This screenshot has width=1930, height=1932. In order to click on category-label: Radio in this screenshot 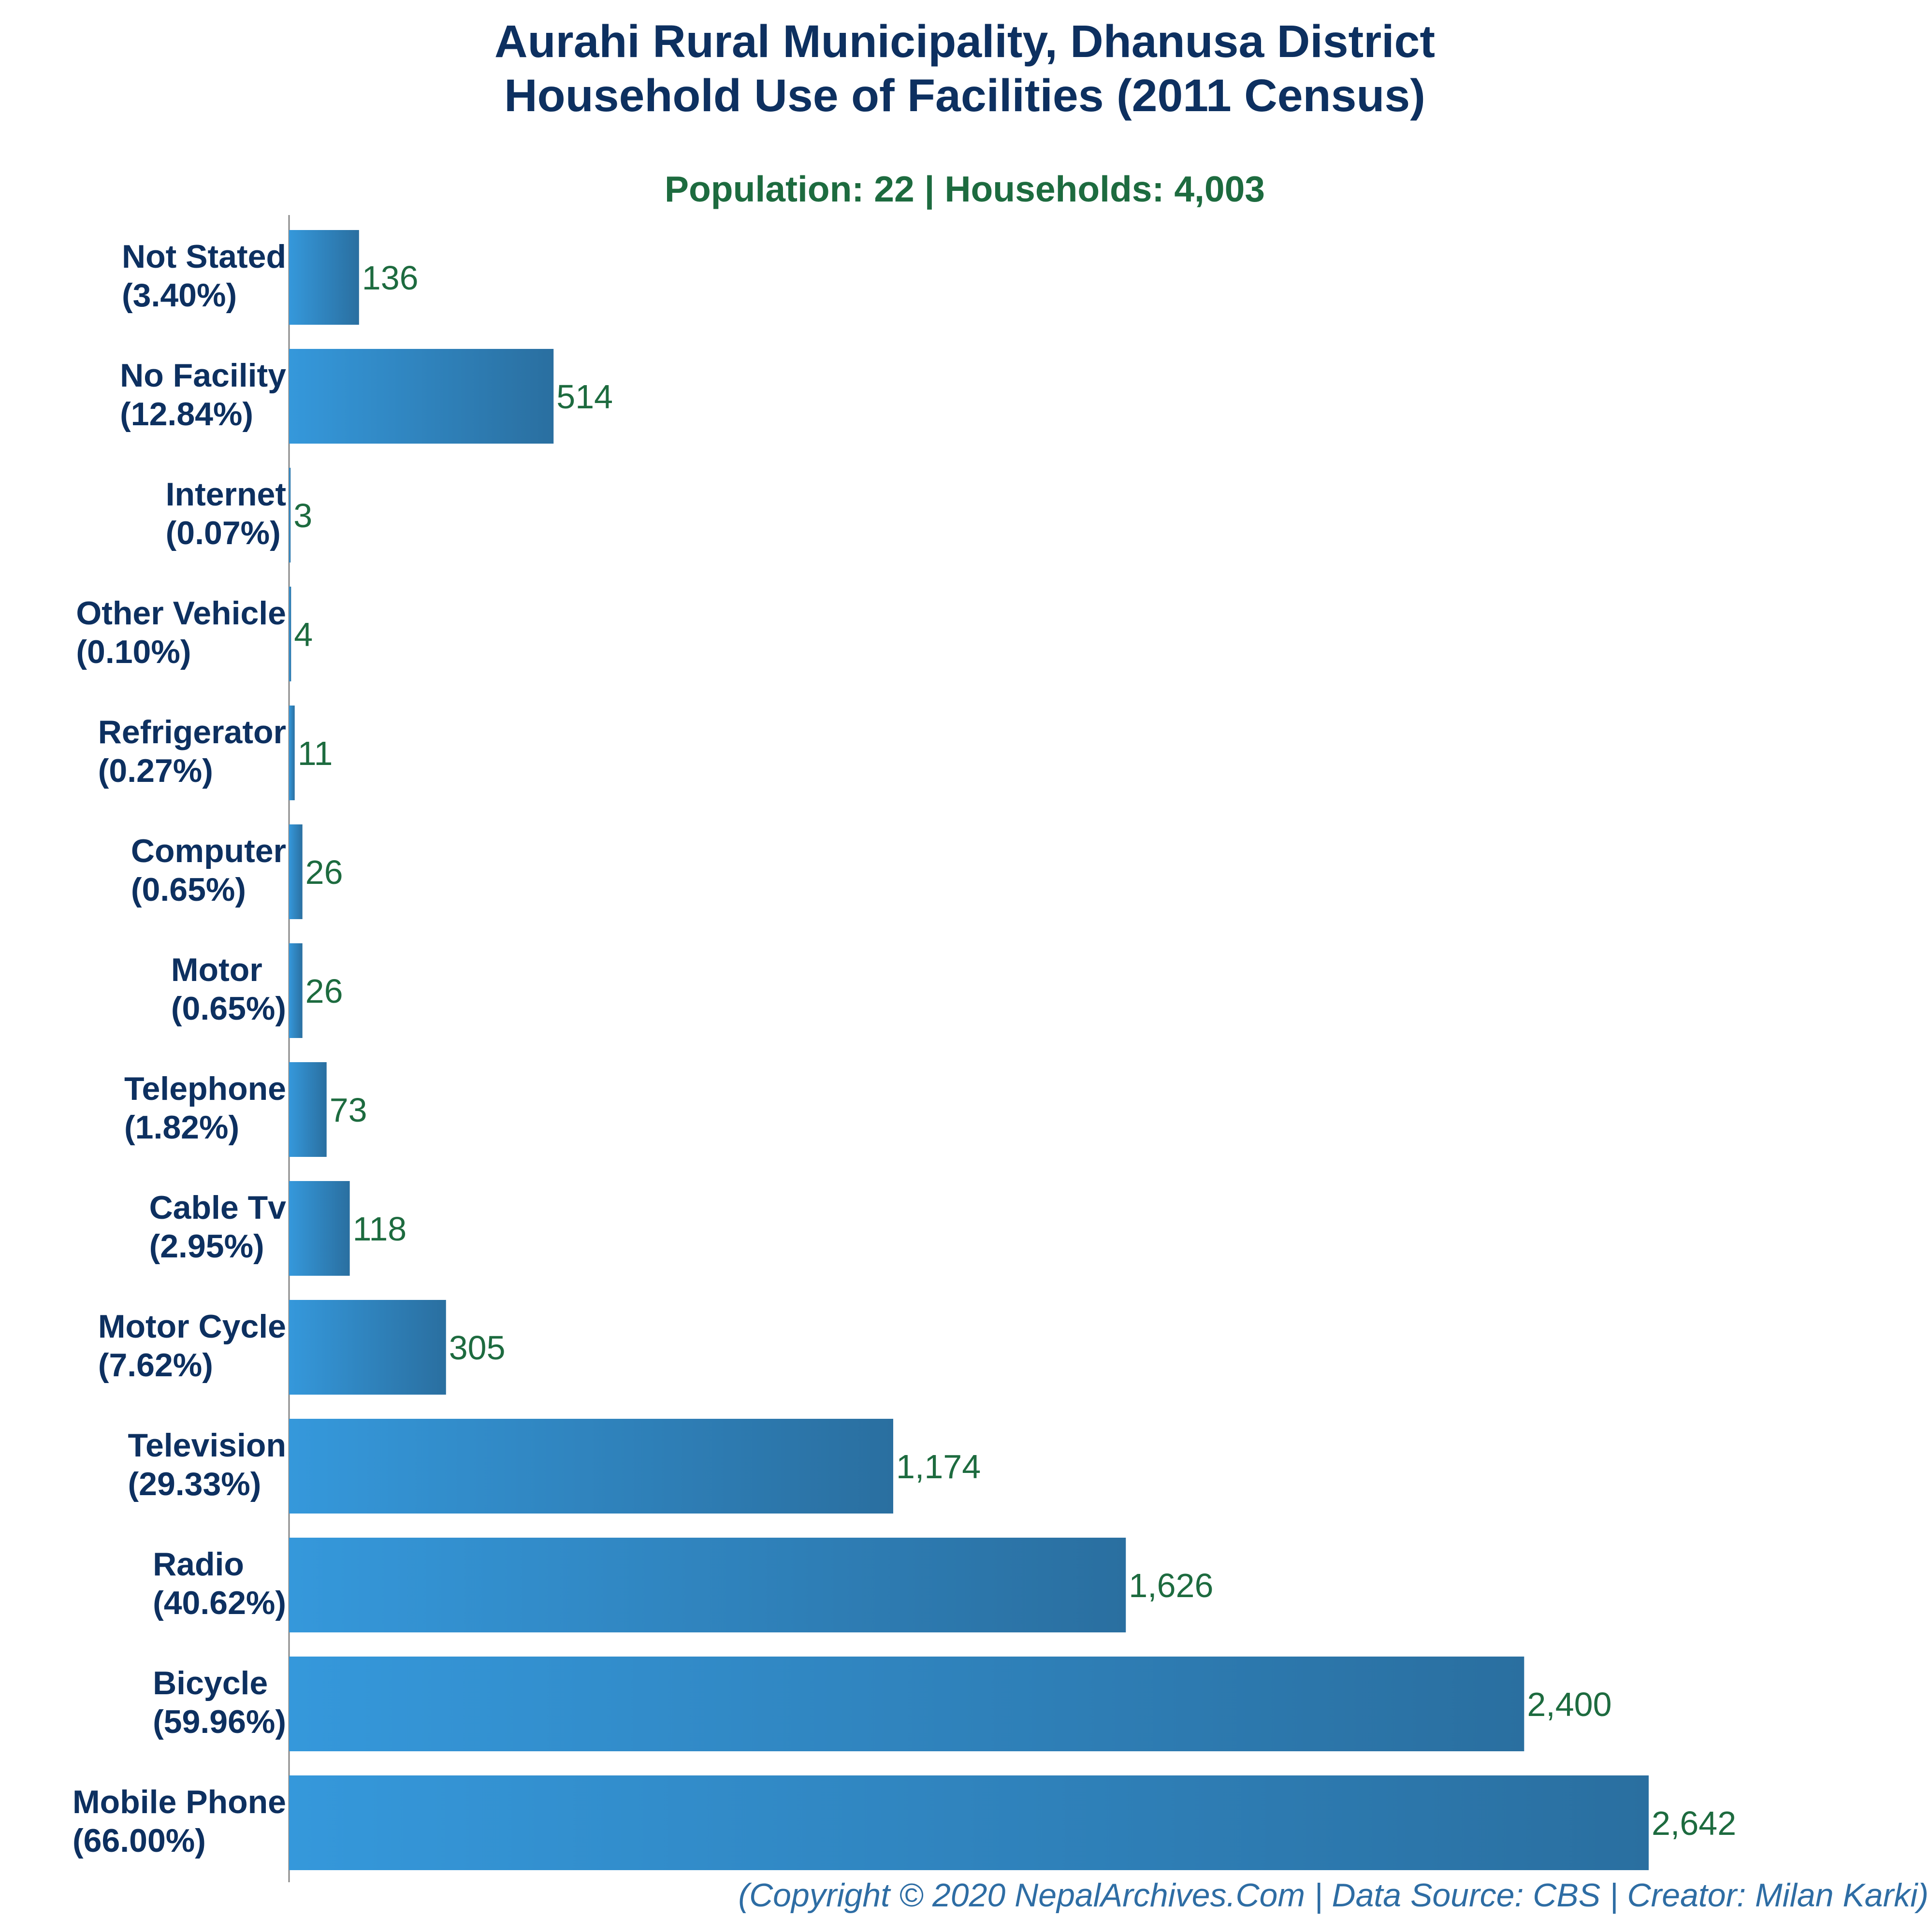, I will do `click(198, 1565)`.